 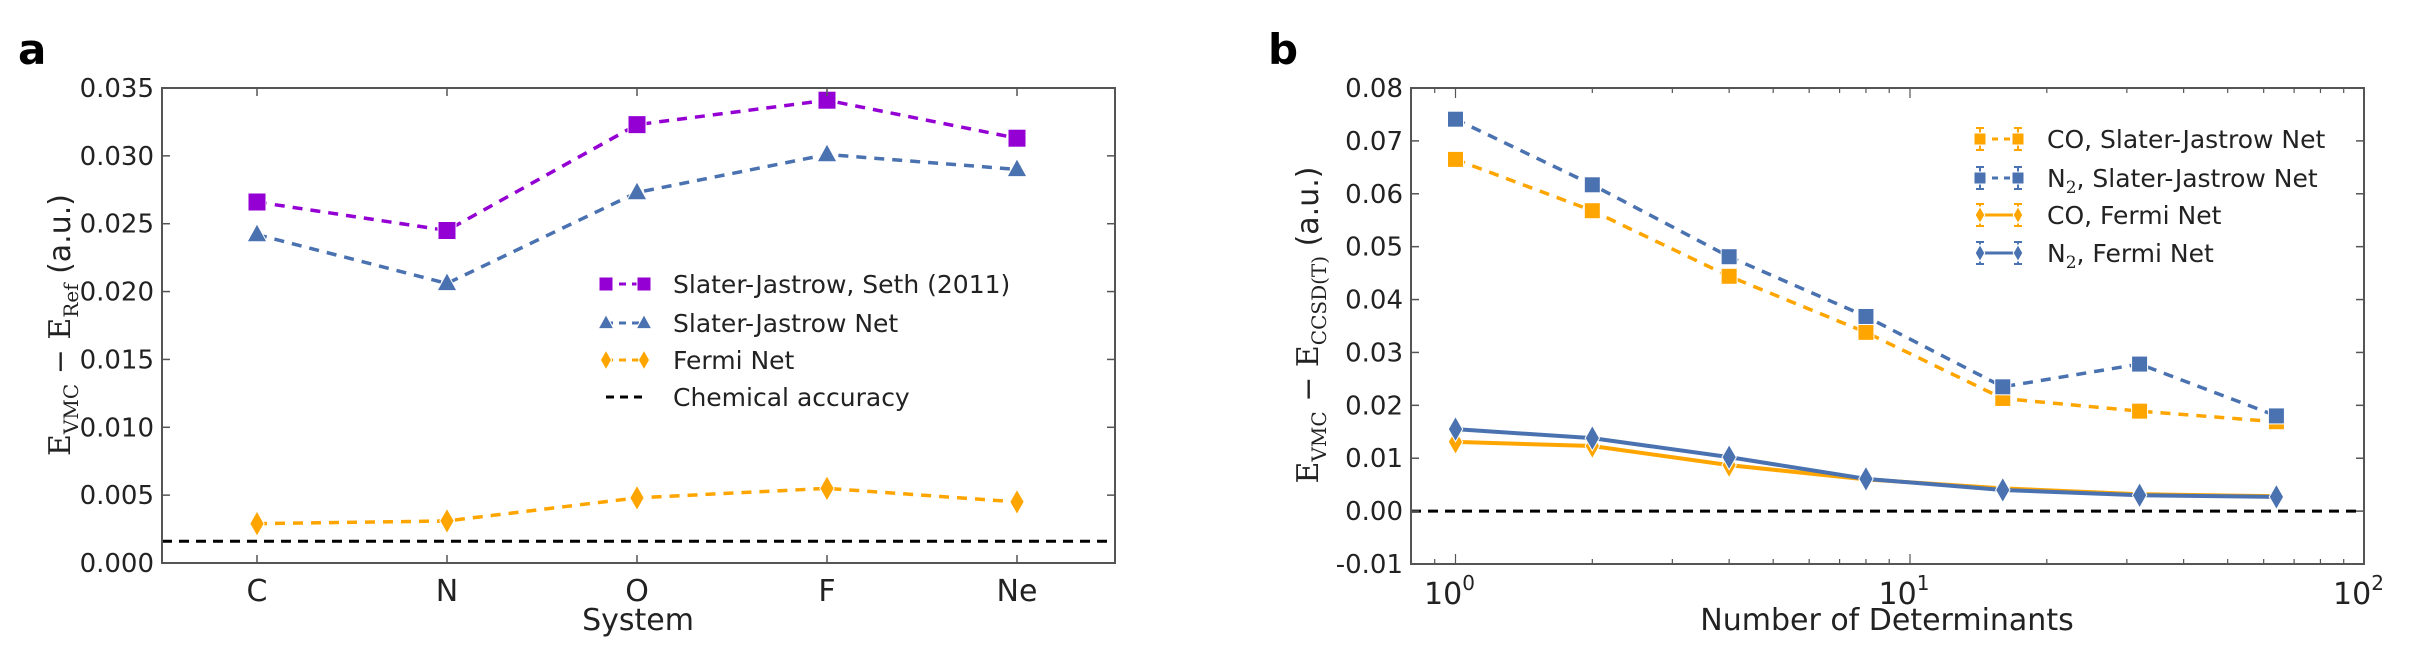 What do you see at coordinates (1283, 49) in the screenshot?
I see `panel-letter-b: b` at bounding box center [1283, 49].